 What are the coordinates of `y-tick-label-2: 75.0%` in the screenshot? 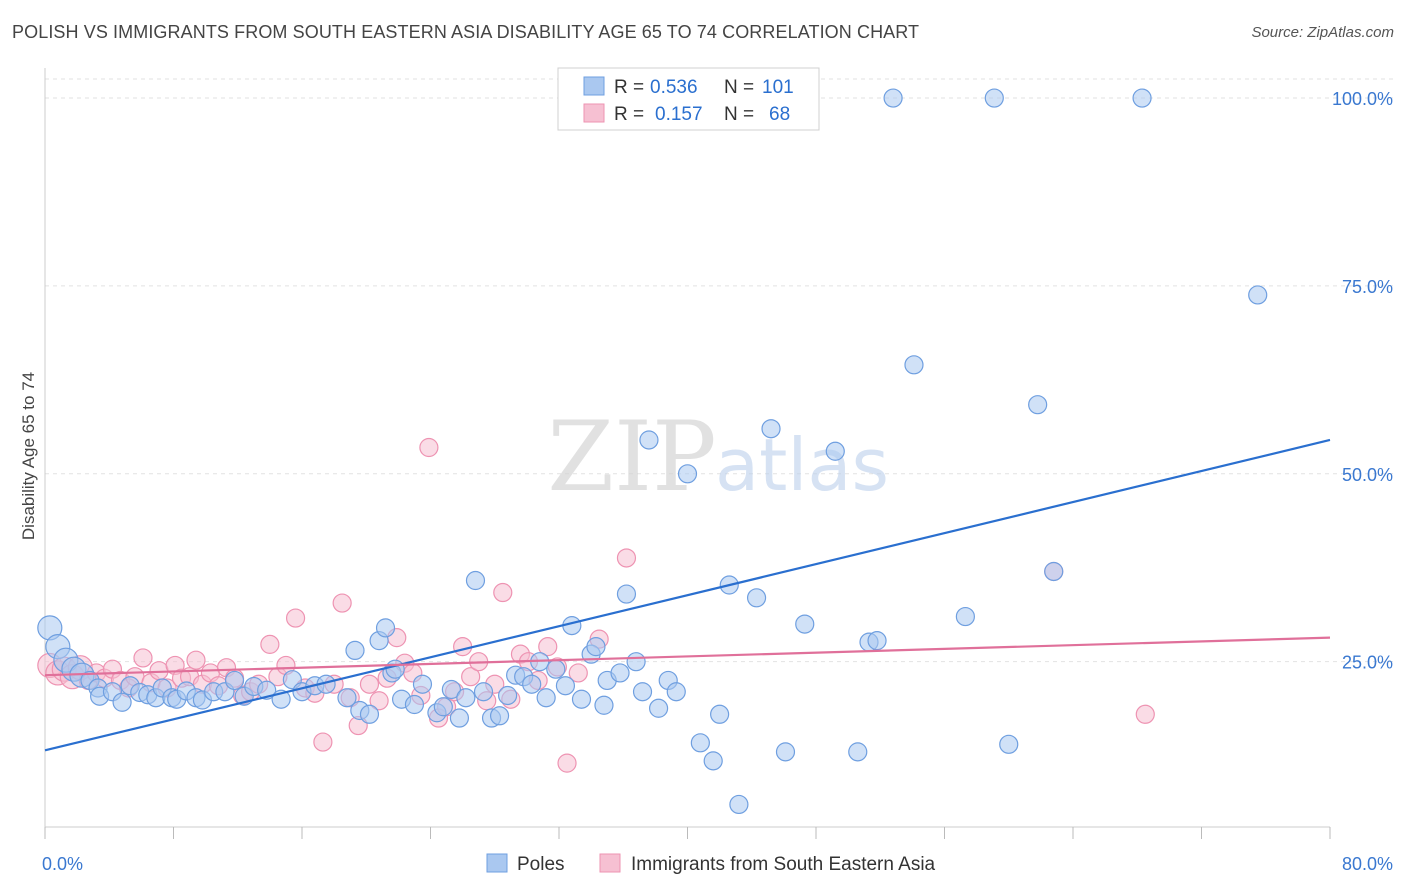 It's located at (1367, 287).